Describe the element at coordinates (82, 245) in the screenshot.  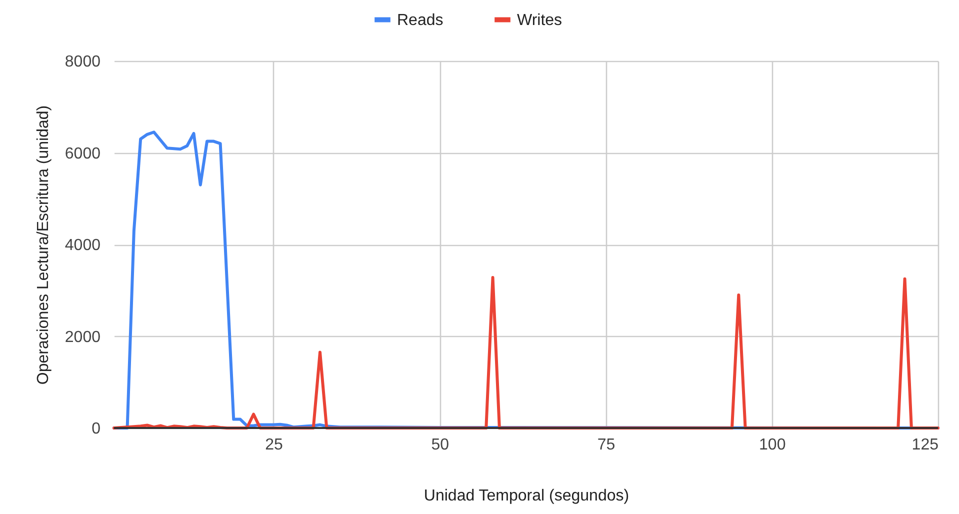
I see `y-tick-label: 4000` at that location.